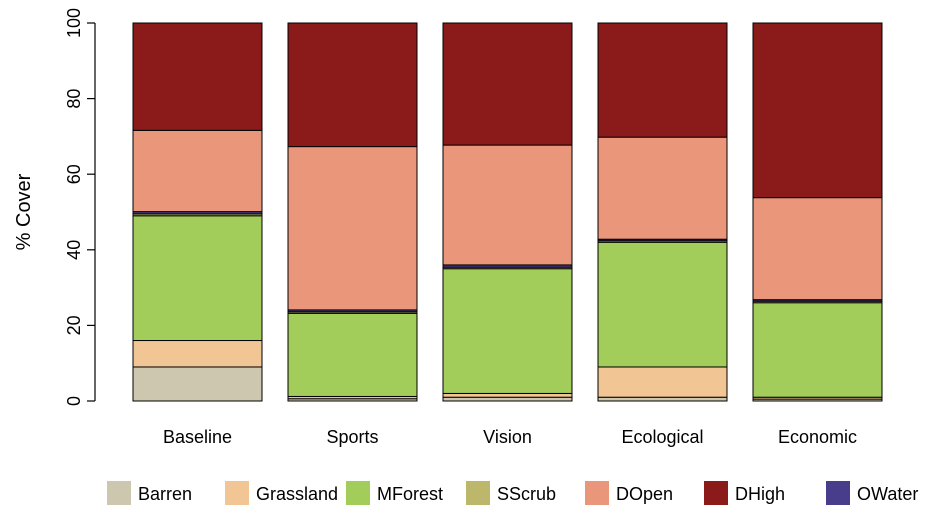 This screenshot has height=507, width=936. Describe the element at coordinates (297, 494) in the screenshot. I see `legend-label: Grassland` at that location.